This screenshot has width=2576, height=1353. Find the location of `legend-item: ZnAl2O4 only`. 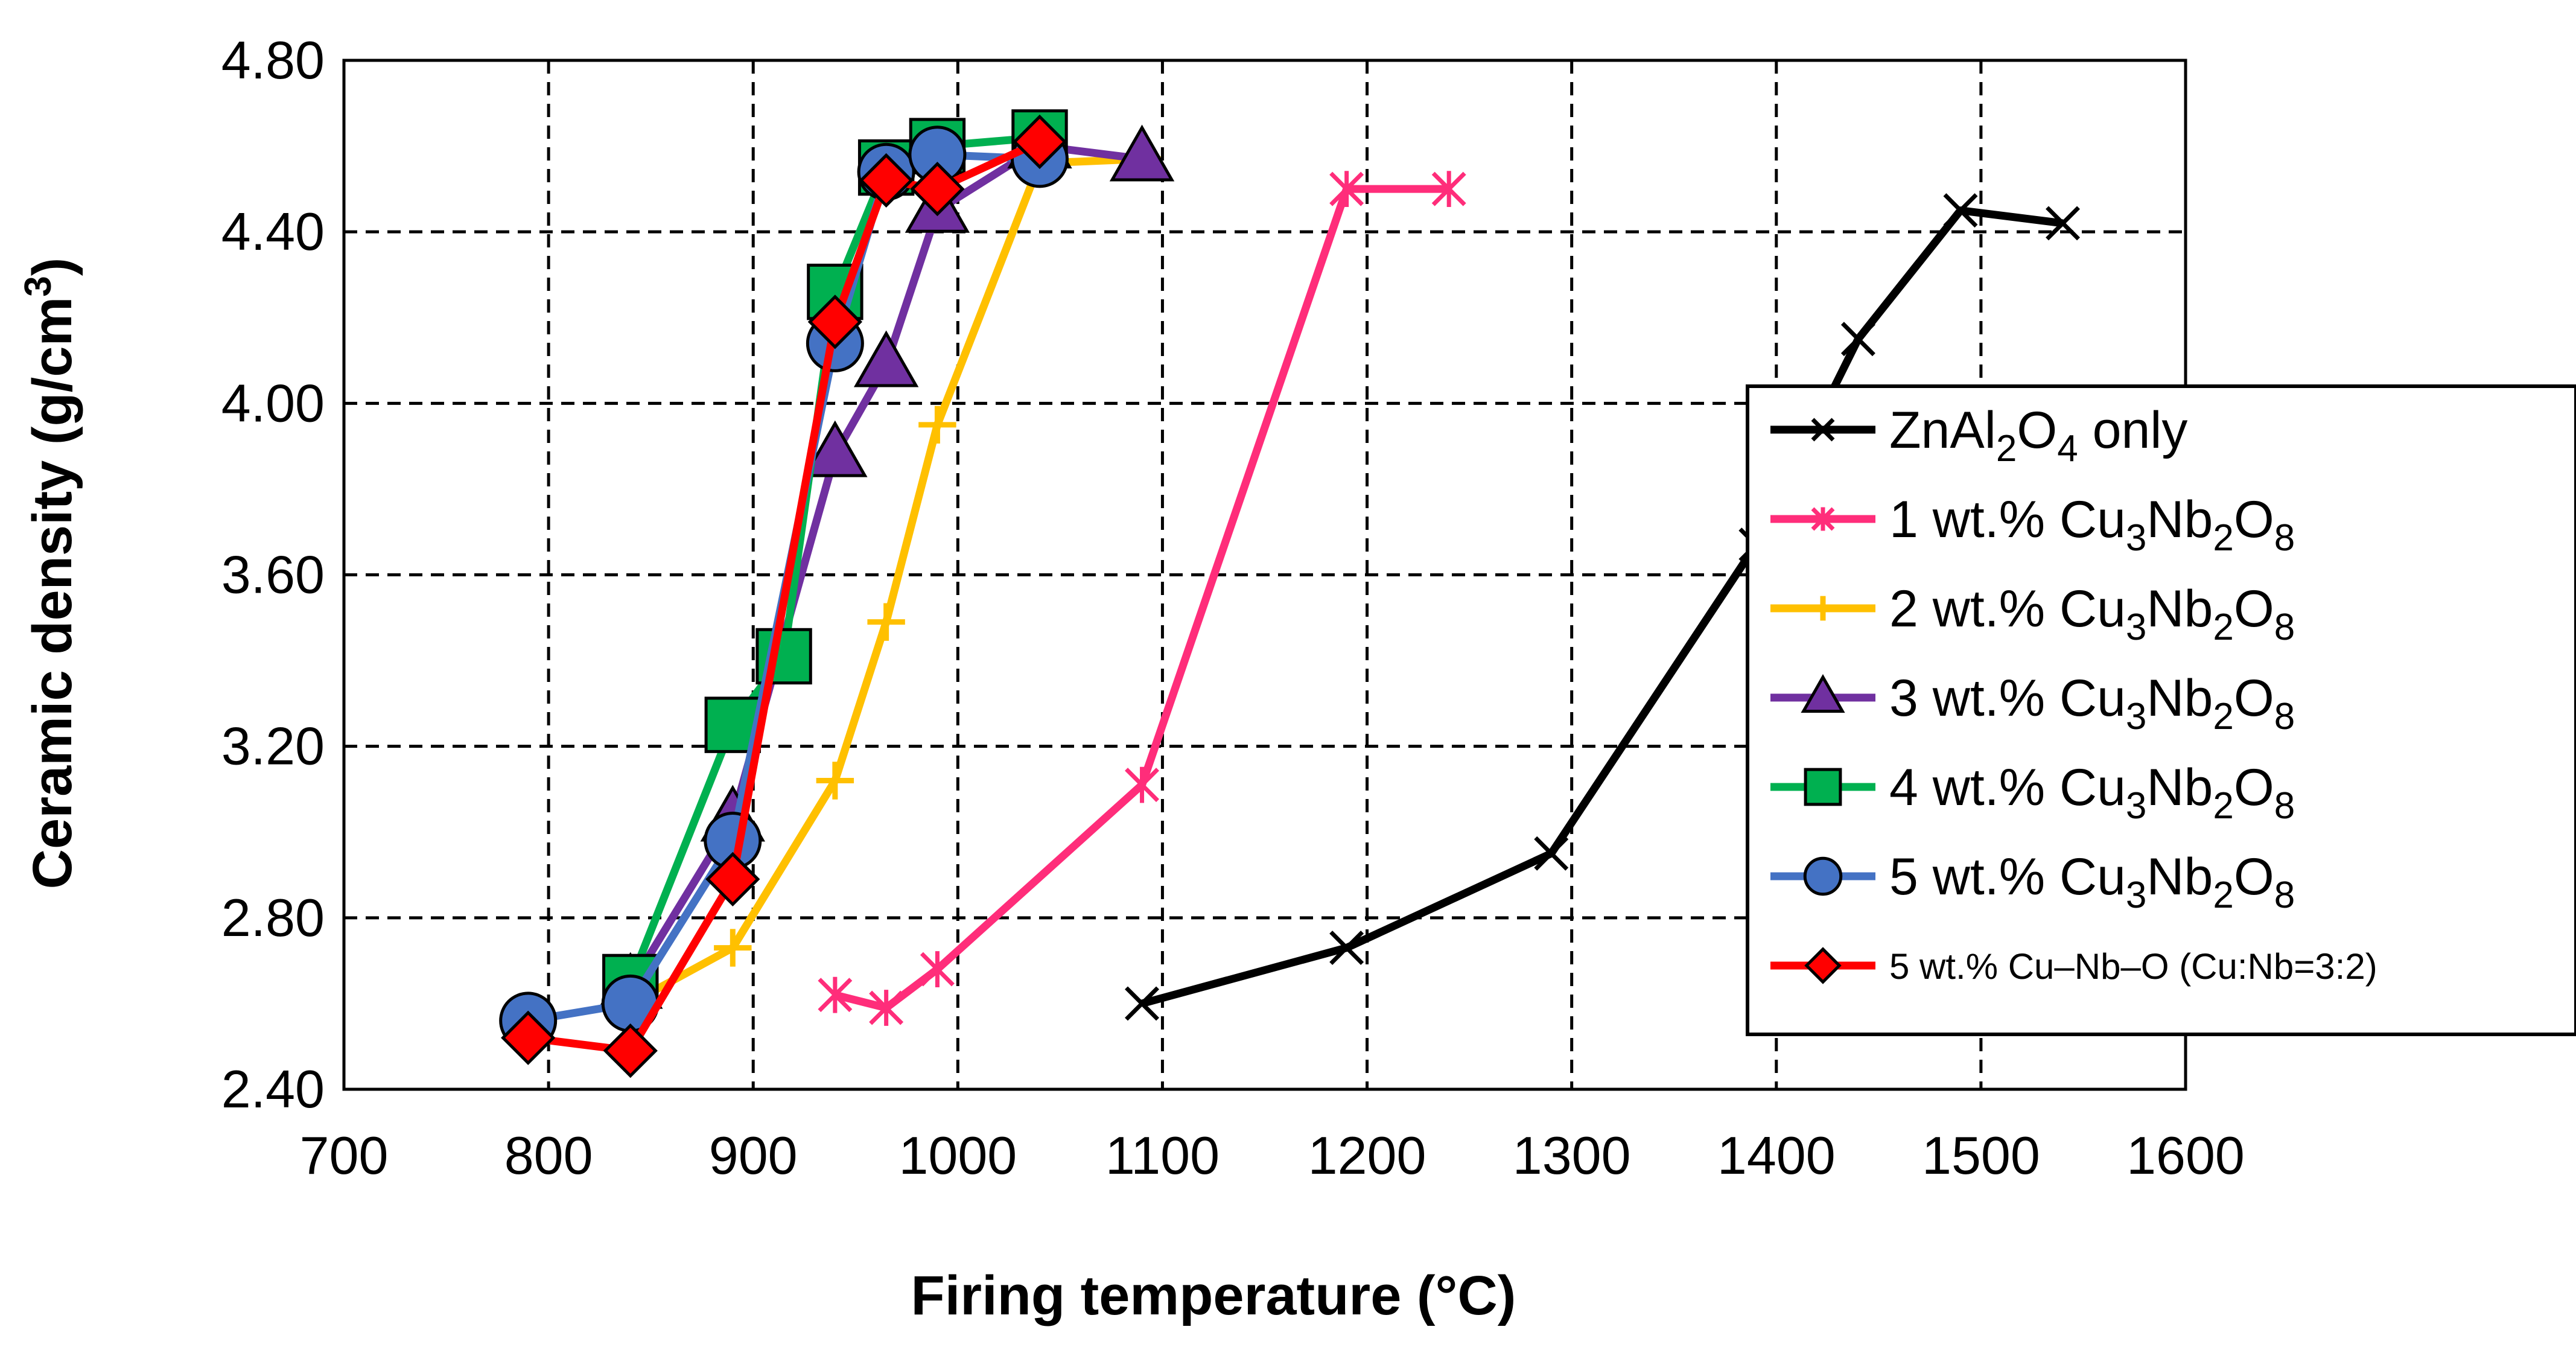

legend-item: ZnAl2O4 only is located at coordinates (1979, 435).